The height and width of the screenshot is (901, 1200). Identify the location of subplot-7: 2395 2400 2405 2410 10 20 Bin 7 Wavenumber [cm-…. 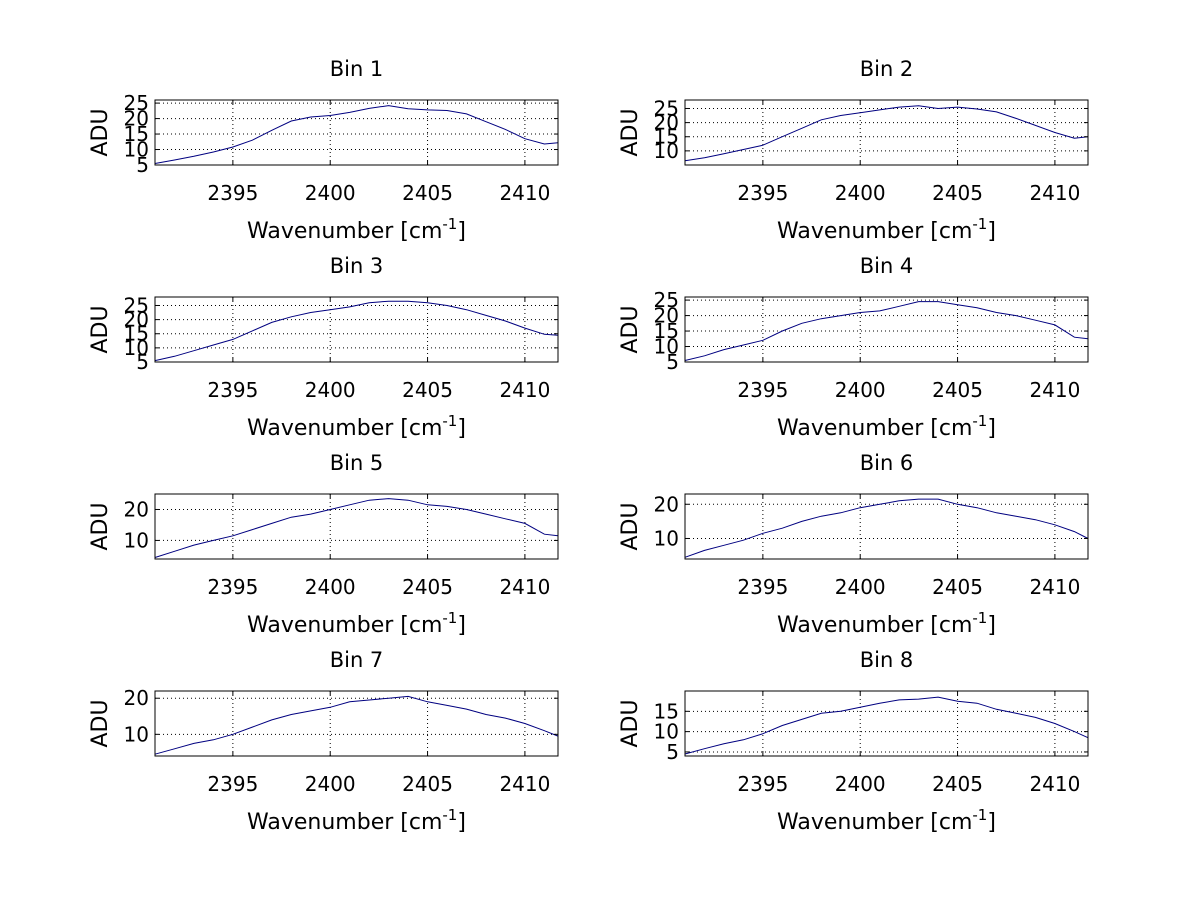
(323, 741).